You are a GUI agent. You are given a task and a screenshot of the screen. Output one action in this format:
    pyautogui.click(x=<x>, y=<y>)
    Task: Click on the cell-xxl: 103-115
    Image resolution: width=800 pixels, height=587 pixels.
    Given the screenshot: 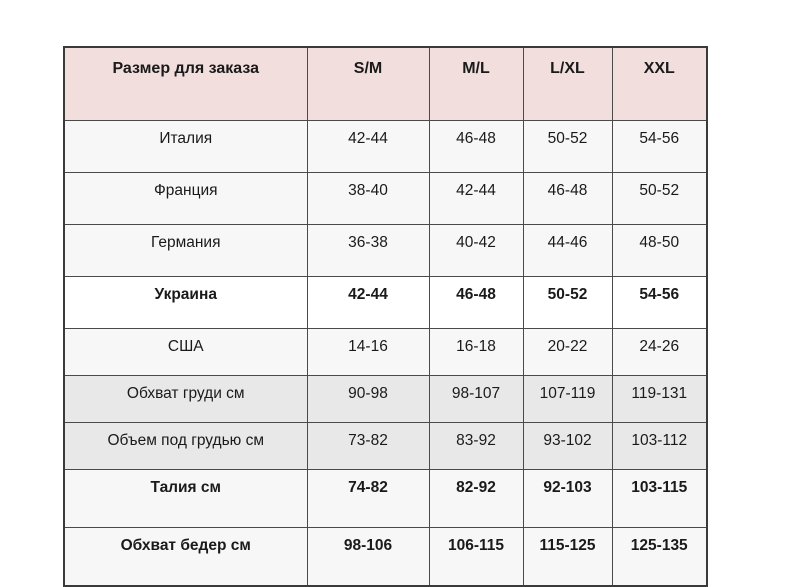 What is the action you would take?
    pyautogui.click(x=659, y=498)
    